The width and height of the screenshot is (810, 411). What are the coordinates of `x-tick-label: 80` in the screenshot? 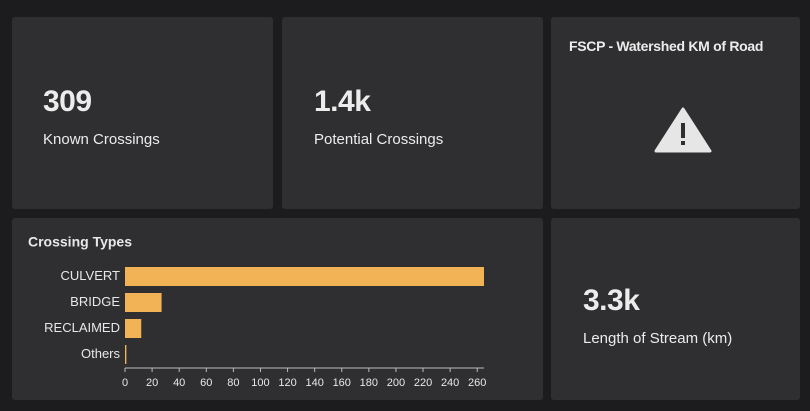 It's located at (233, 383).